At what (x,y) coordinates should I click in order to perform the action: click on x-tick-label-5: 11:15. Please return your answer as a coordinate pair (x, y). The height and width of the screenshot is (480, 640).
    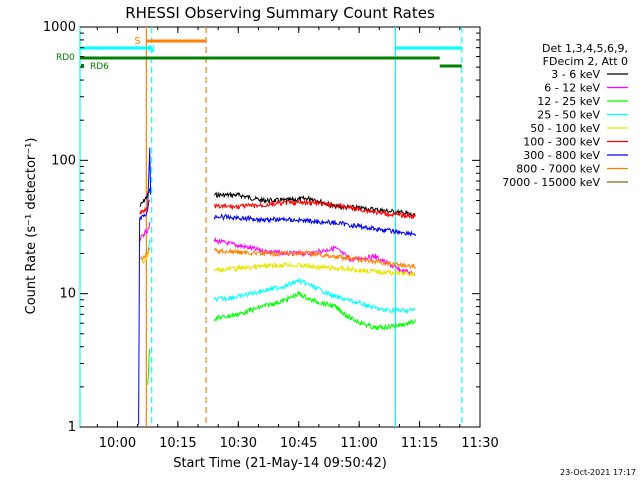
    Looking at the image, I should click on (419, 443).